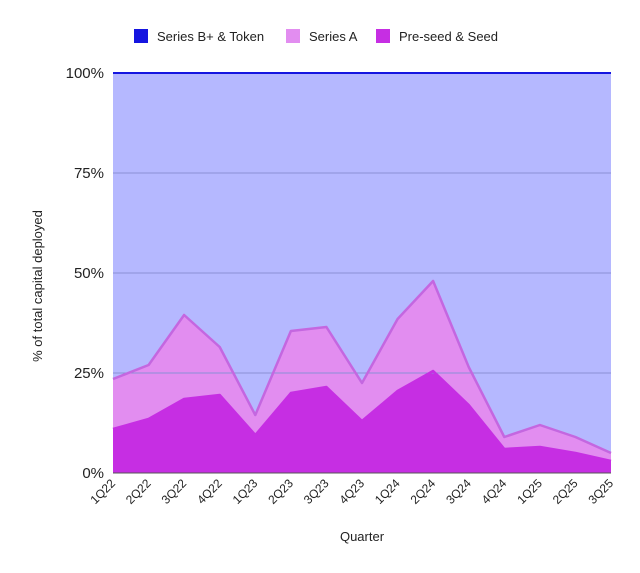  What do you see at coordinates (362, 536) in the screenshot?
I see `x-axis-title: Quarter` at bounding box center [362, 536].